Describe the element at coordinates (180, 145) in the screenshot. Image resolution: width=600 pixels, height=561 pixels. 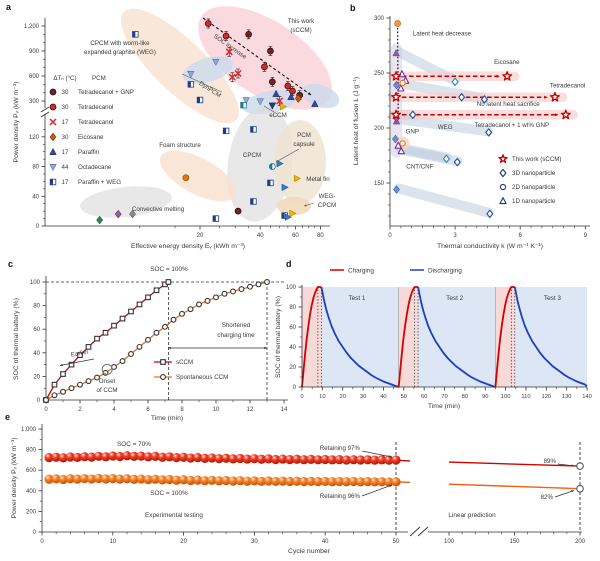
I see `annotation: Foam structure` at that location.